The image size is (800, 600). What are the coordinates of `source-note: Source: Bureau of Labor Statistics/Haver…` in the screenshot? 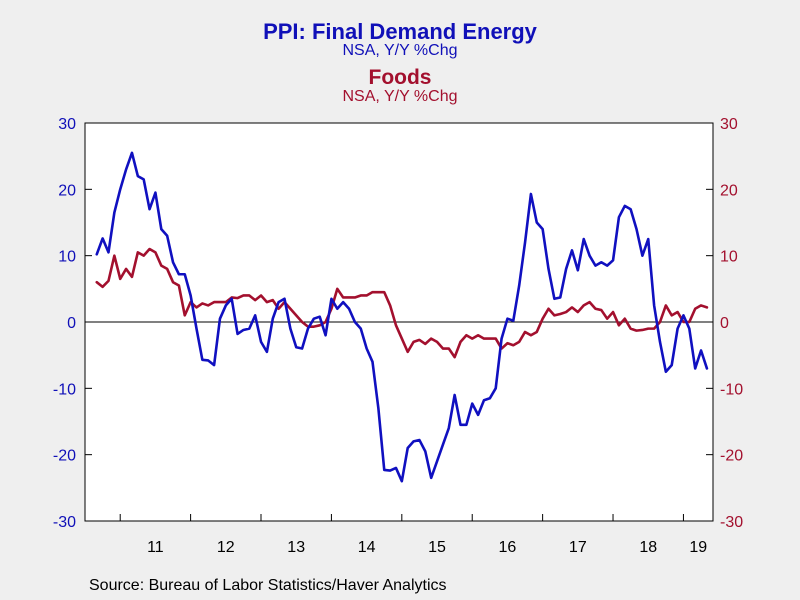 It's located at (268, 585).